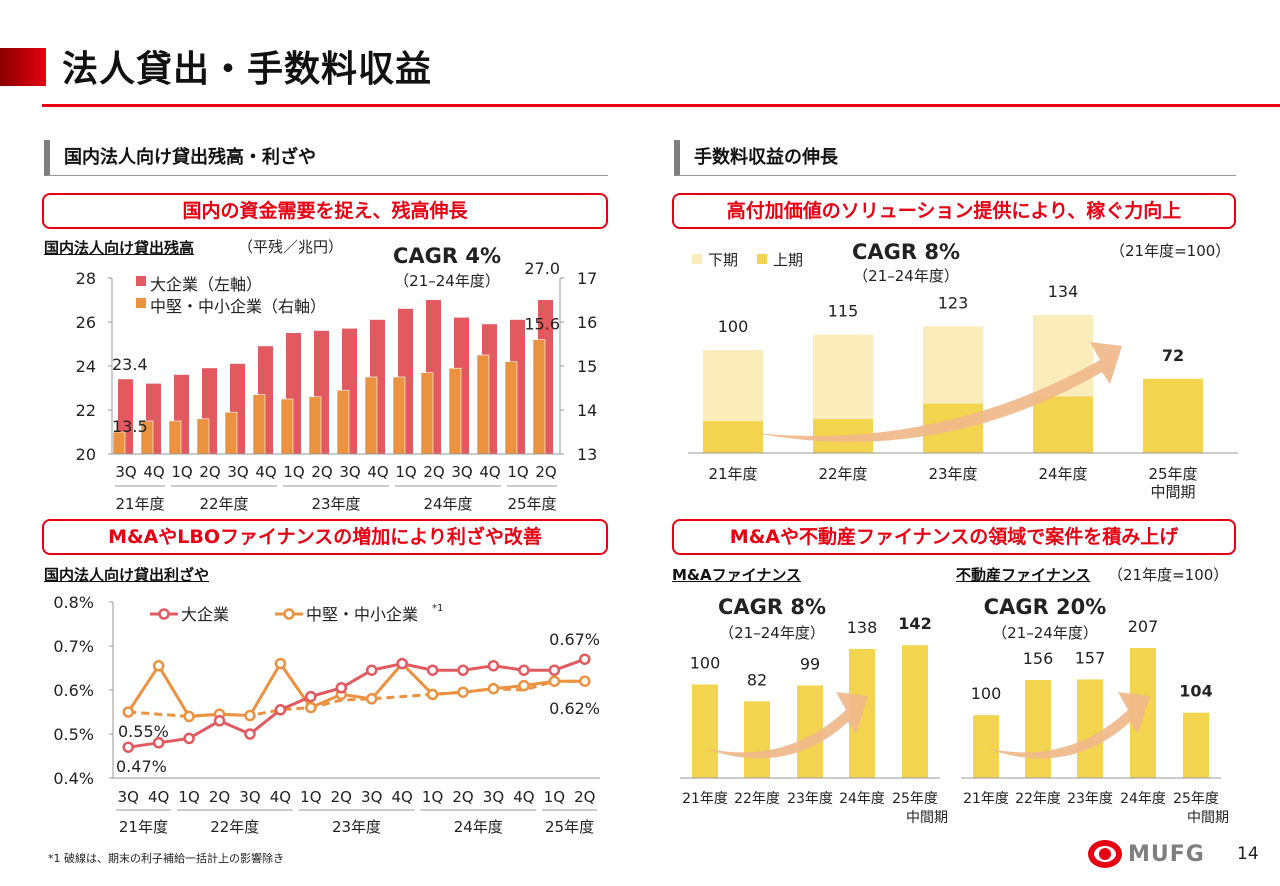  What do you see at coordinates (1045, 607) in the screenshot?
I see `re-cagr: CAGR 20%` at bounding box center [1045, 607].